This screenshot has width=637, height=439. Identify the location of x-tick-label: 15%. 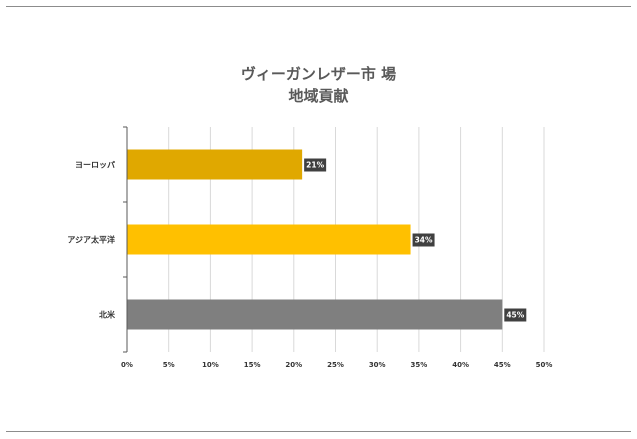
(252, 365).